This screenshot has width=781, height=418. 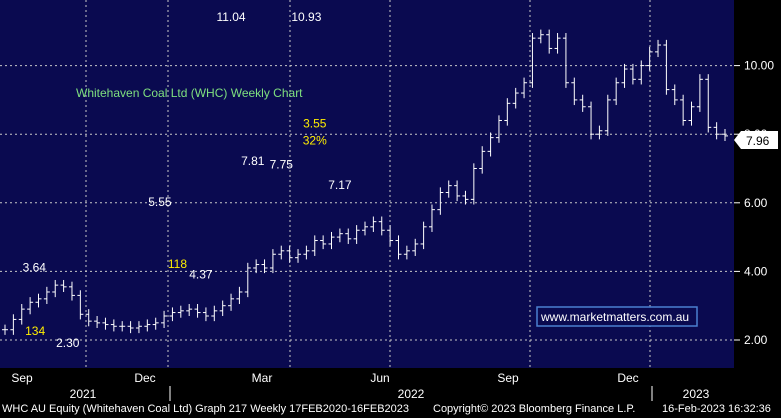 What do you see at coordinates (83, 394) in the screenshot?
I see `x-year-label: 2021` at bounding box center [83, 394].